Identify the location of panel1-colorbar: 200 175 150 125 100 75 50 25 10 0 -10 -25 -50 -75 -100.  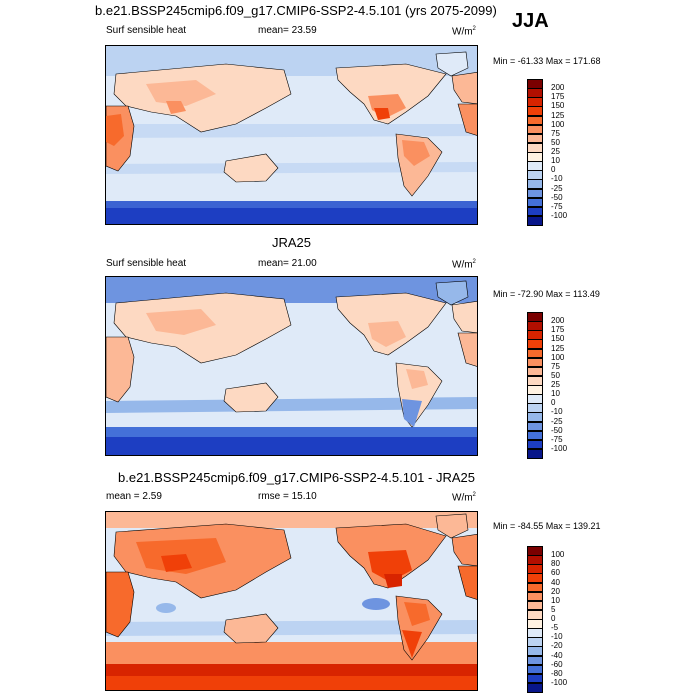
(547, 152).